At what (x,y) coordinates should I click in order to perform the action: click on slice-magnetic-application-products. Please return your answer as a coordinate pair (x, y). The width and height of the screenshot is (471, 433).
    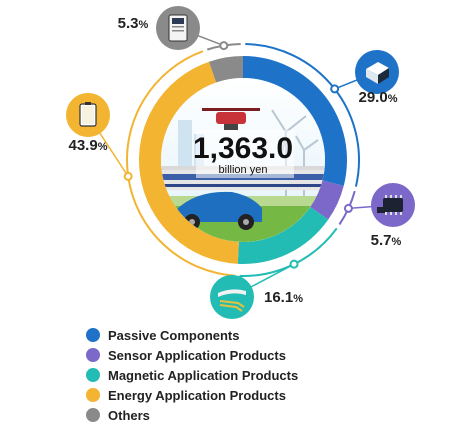
    Looking at the image, I should click on (283, 235).